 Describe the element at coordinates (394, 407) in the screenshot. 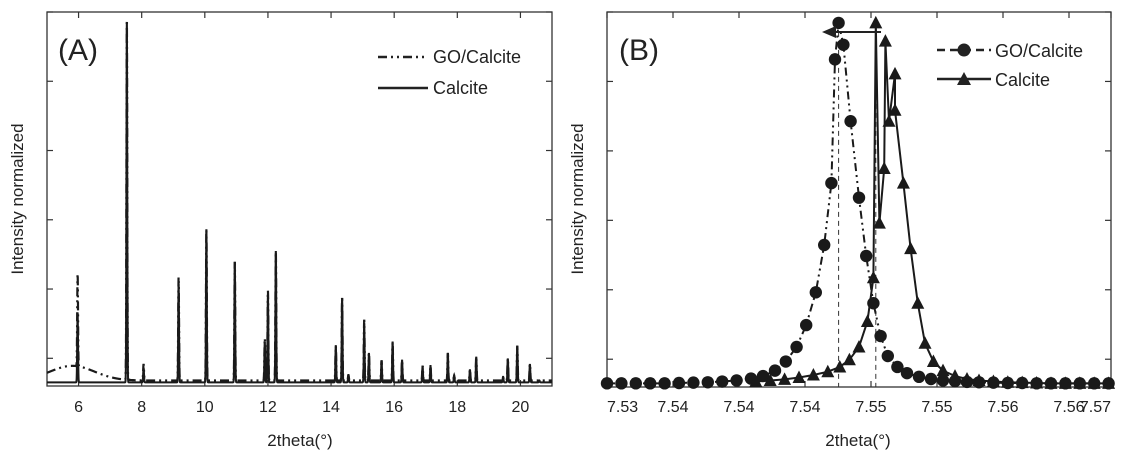

I see `panel-a-x-tick-label: 16` at that location.